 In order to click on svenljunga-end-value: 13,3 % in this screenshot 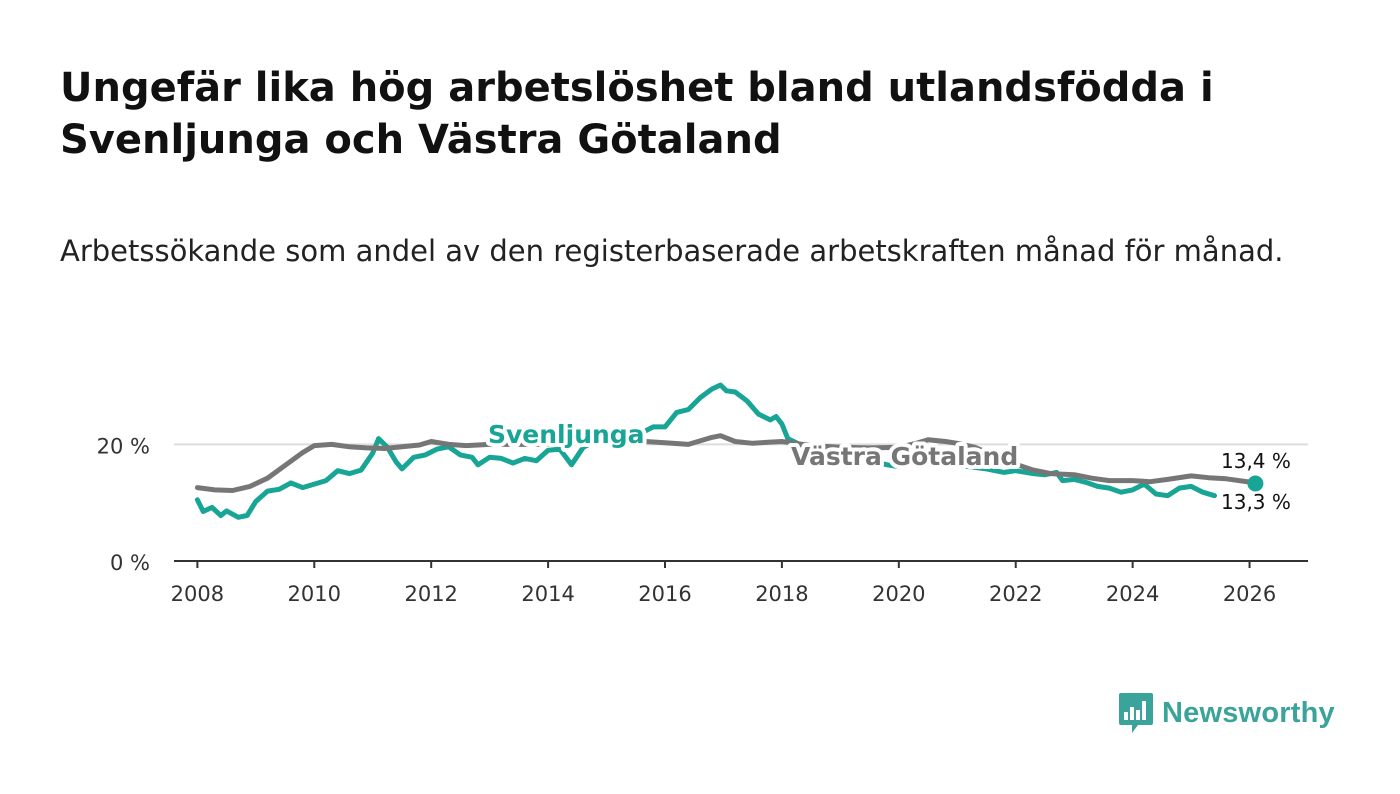, I will do `click(1256, 502)`.